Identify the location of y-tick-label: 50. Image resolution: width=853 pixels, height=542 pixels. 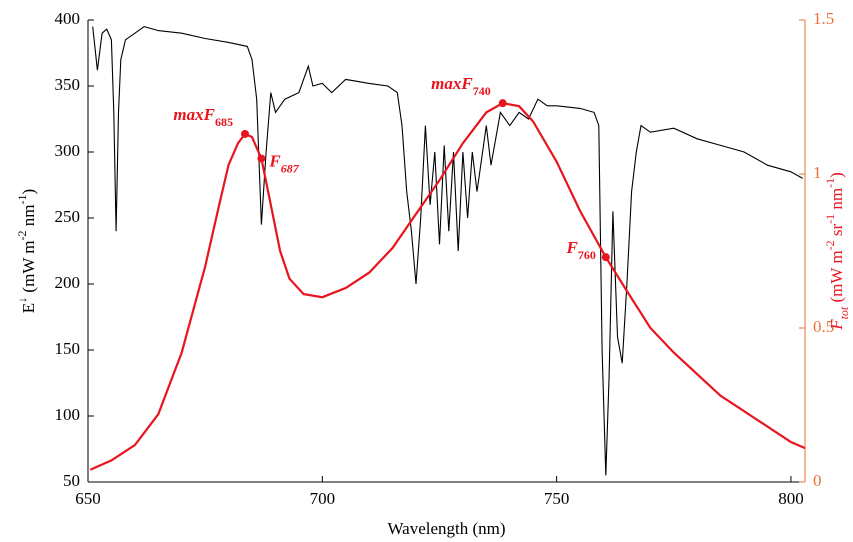
(71, 480).